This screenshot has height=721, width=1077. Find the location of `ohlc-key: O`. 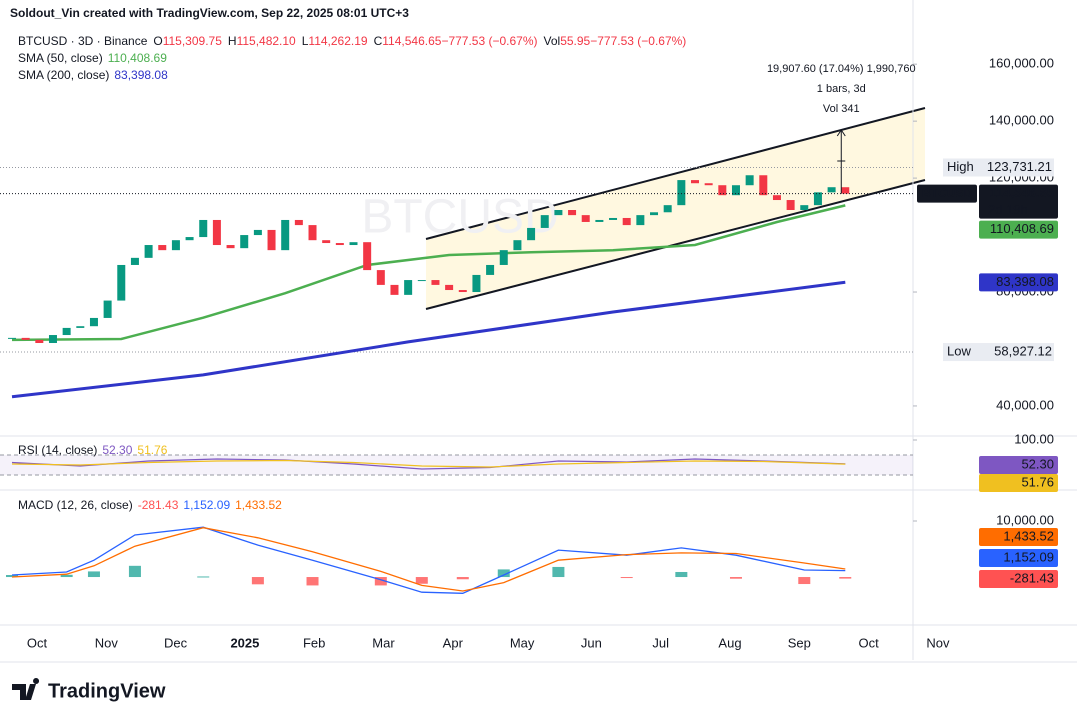

ohlc-key: O is located at coordinates (157, 41).